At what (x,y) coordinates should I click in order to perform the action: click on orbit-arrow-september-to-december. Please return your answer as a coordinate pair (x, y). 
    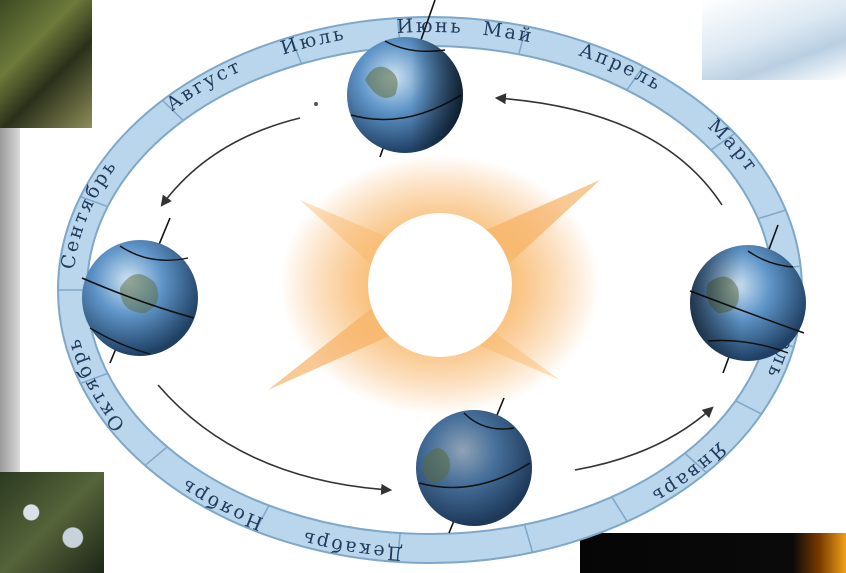
    Looking at the image, I should click on (644, 438).